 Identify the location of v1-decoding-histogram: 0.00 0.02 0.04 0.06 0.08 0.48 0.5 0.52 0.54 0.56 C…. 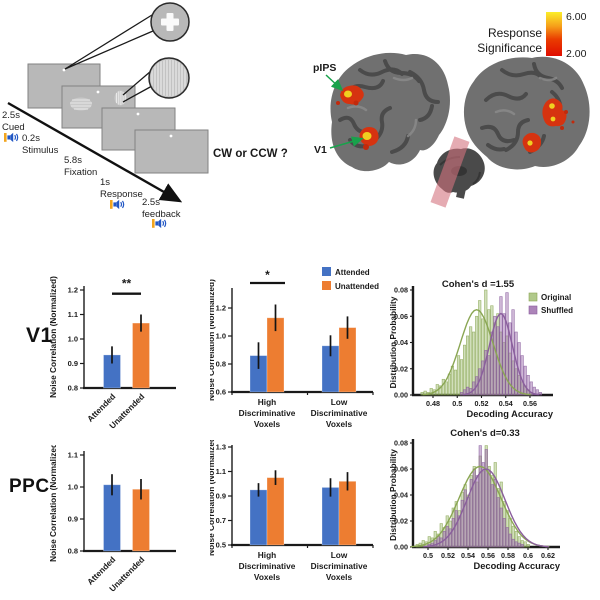
(481, 349).